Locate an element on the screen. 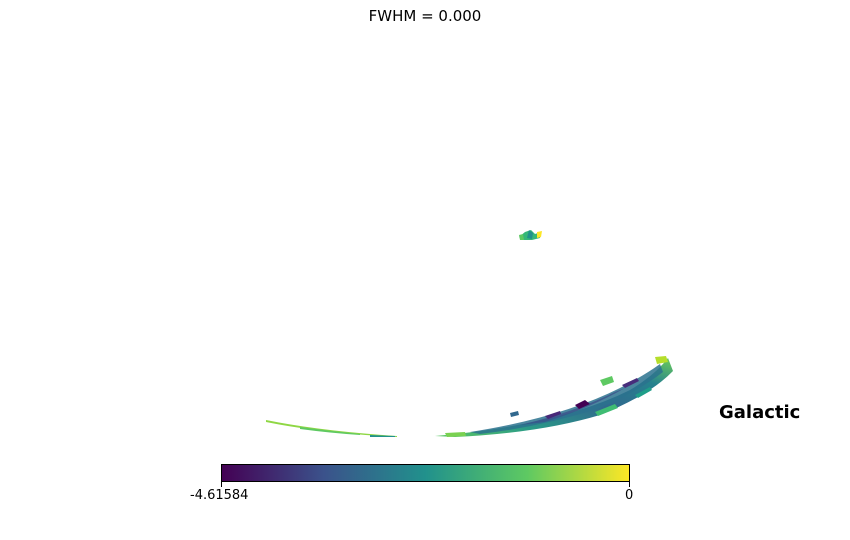 This screenshot has width=850, height=540. colorbar-max-tick is located at coordinates (629, 484).